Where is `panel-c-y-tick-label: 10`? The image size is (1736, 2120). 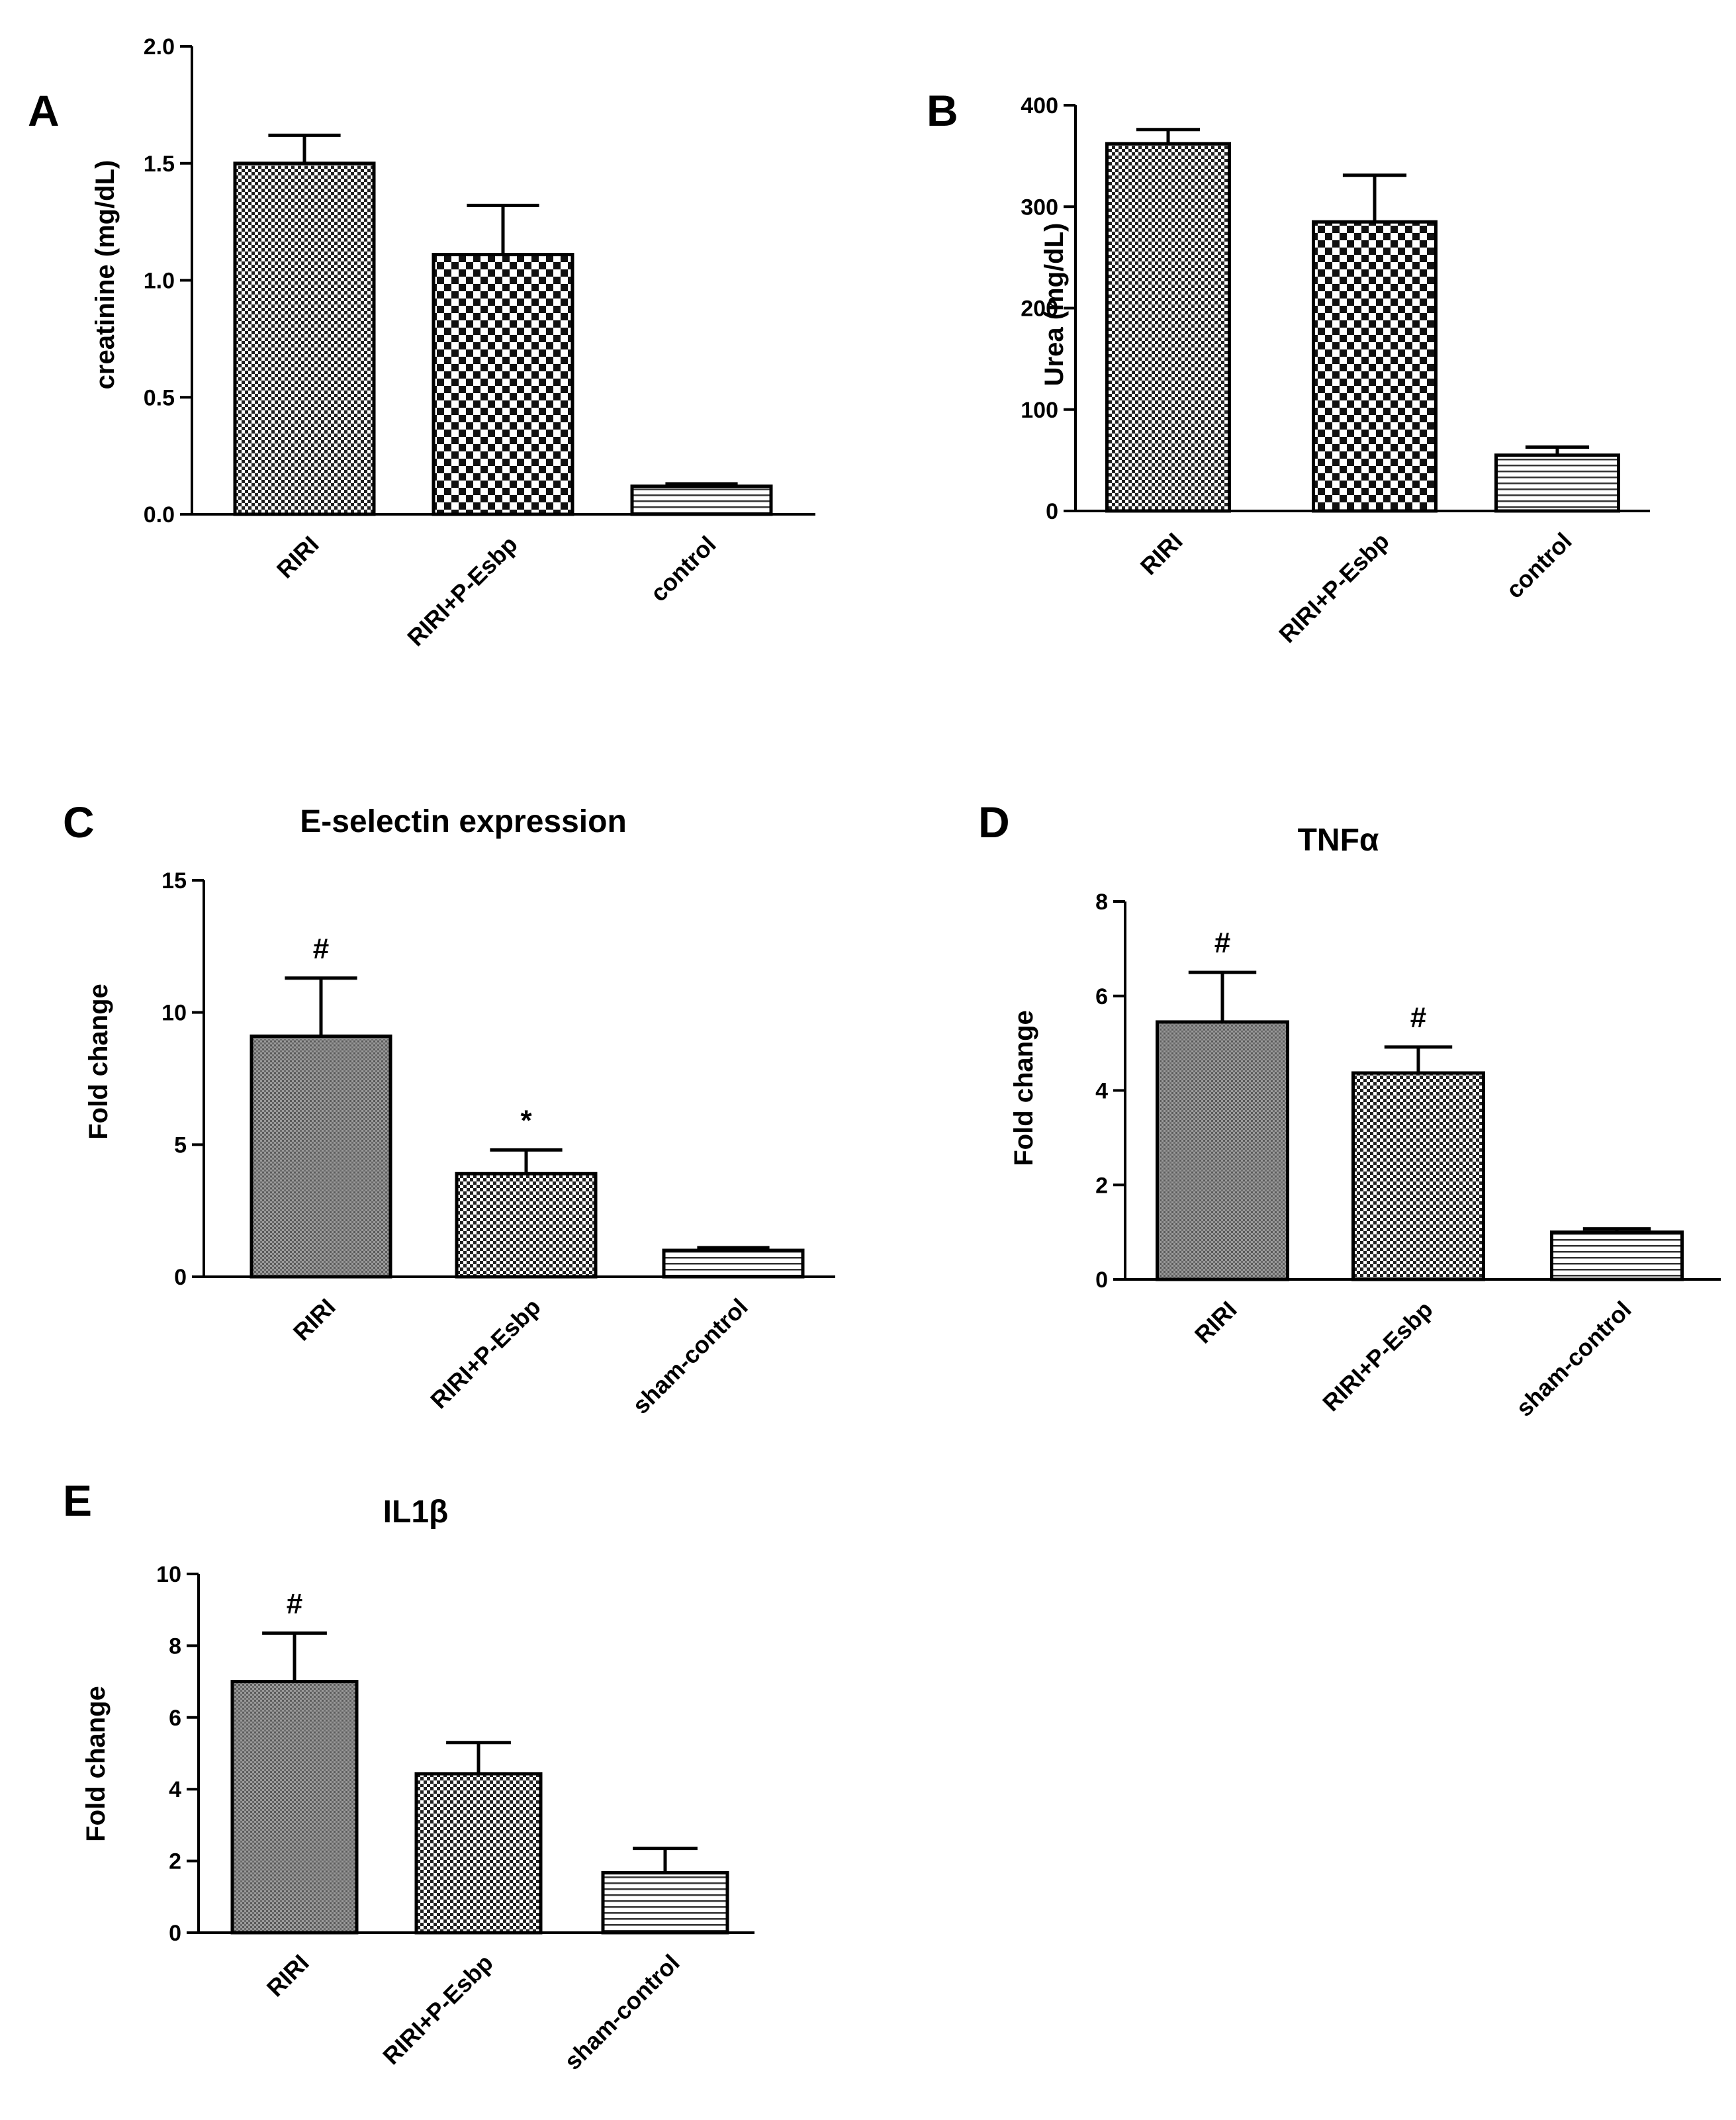 panel-c-y-tick-label: 10 is located at coordinates (174, 1013).